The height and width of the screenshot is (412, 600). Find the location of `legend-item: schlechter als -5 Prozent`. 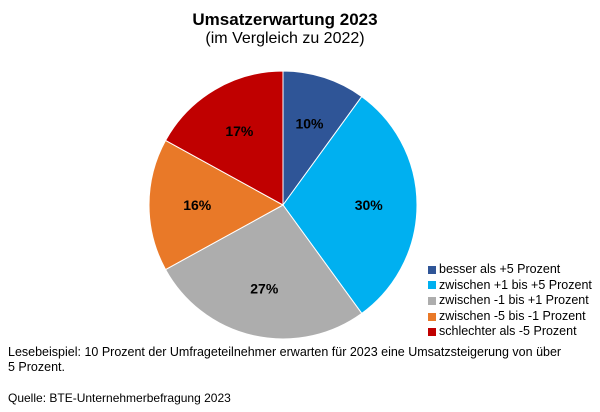

legend-item: schlechter als -5 Prozent is located at coordinates (510, 332).